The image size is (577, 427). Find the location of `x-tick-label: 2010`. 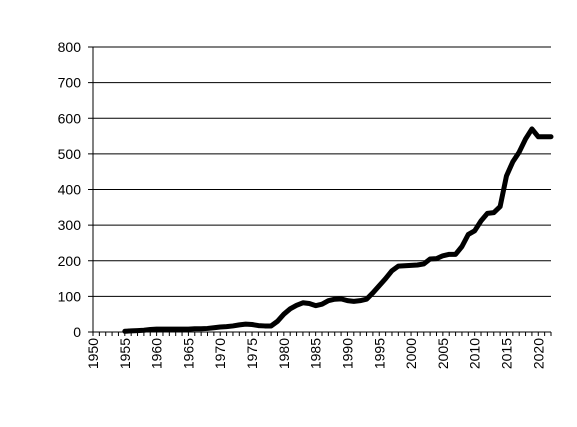

x-tick-label: 2010 is located at coordinates (475, 353).